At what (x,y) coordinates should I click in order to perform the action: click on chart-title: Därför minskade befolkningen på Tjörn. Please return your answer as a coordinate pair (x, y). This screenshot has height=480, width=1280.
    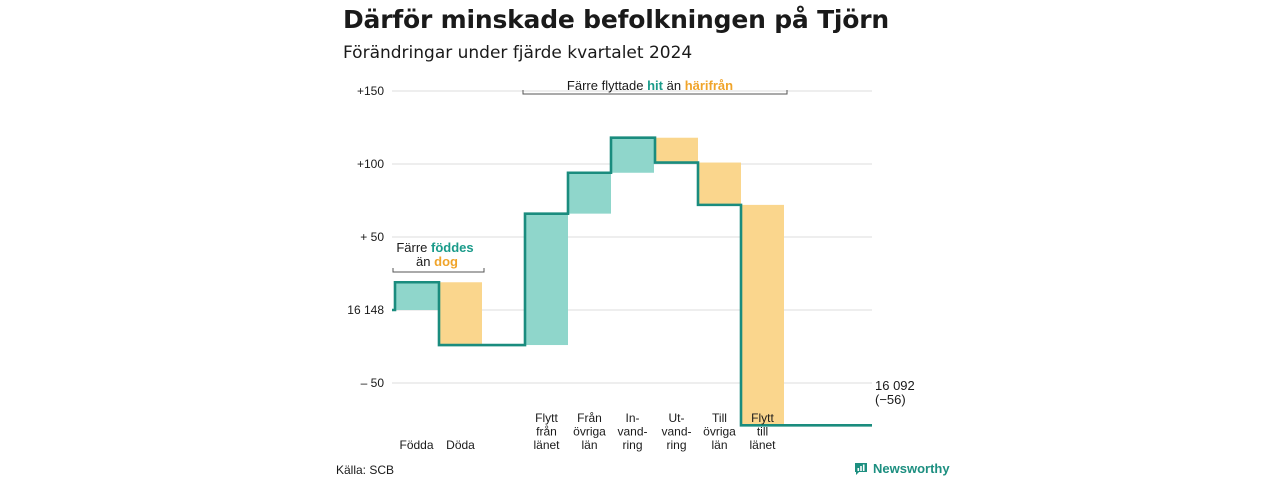
    Looking at the image, I should click on (616, 19).